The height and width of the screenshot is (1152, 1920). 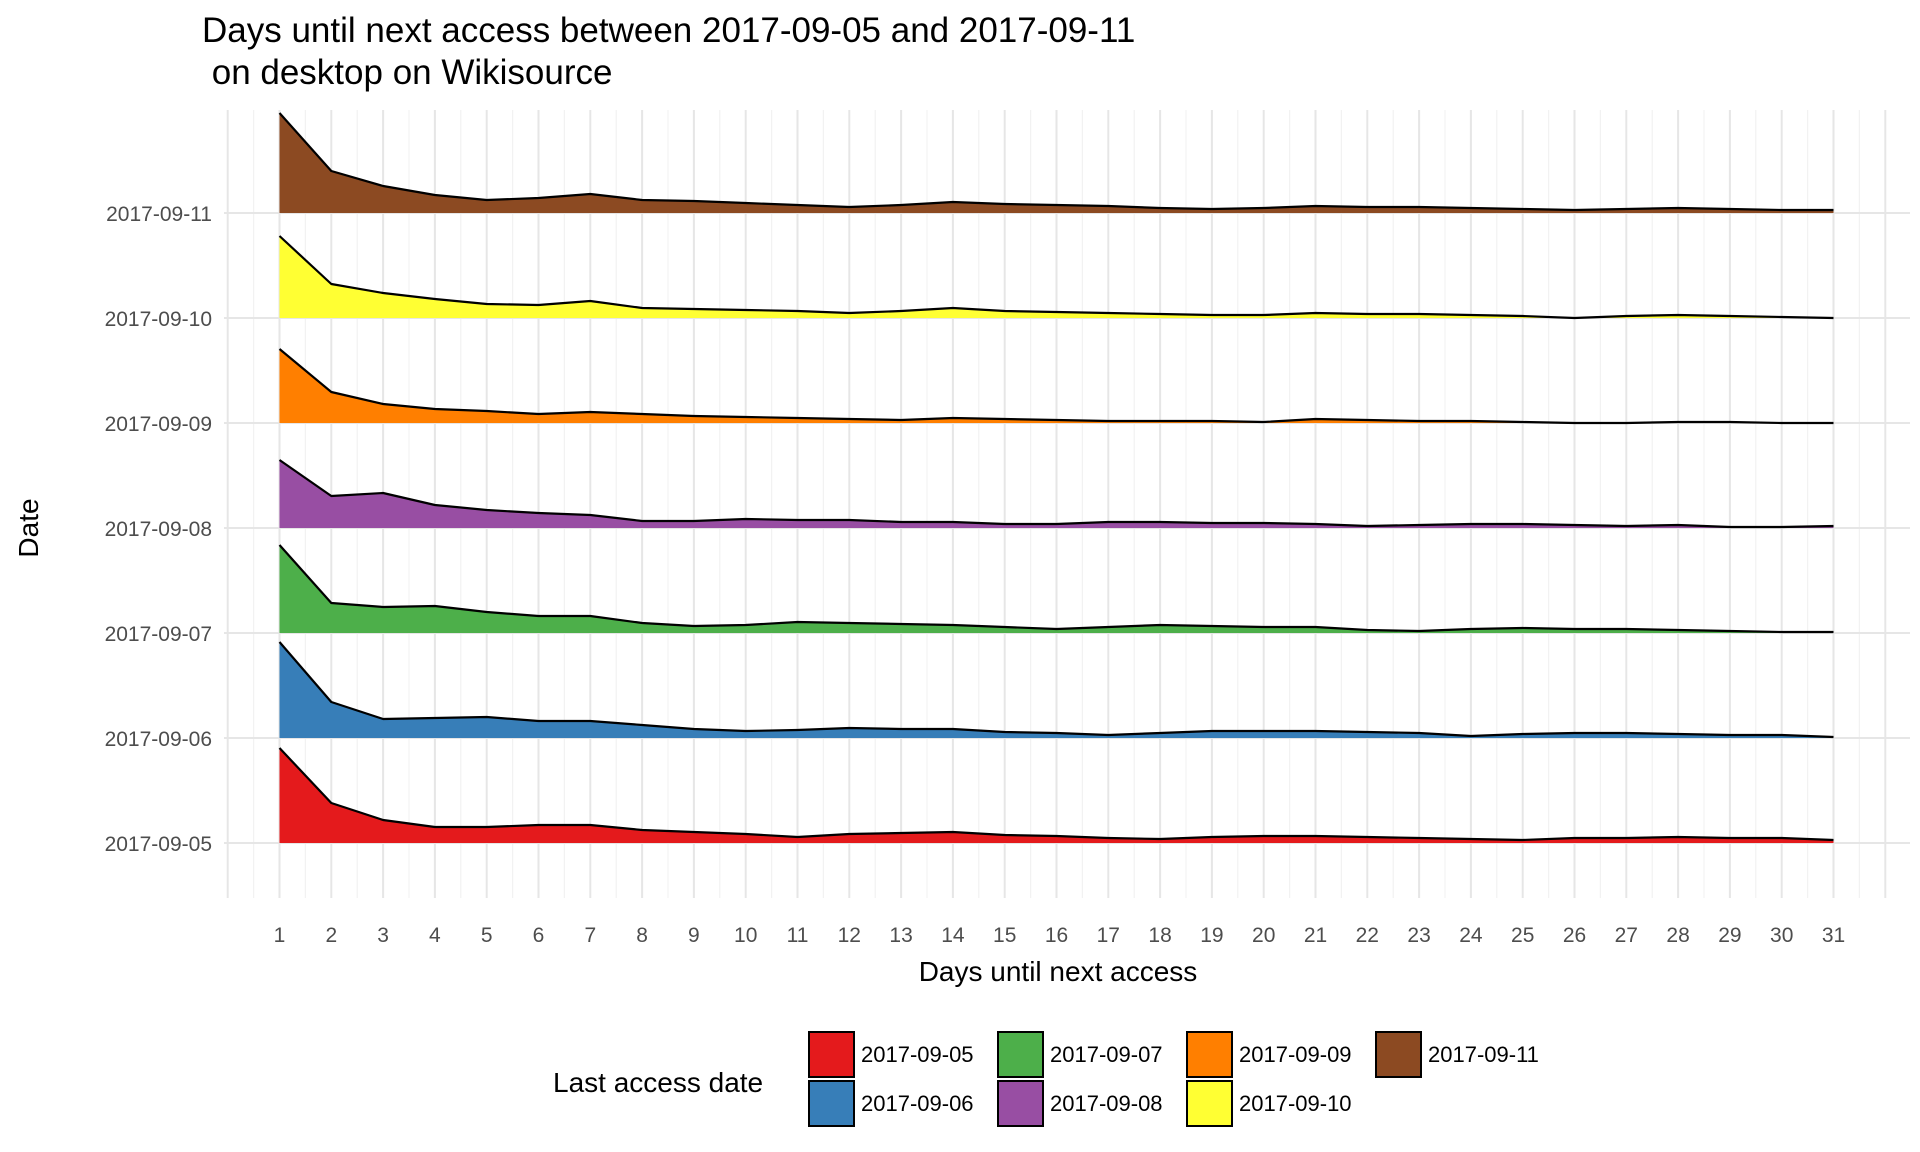 I want to click on x-tick-label: 31, so click(x=1833, y=935).